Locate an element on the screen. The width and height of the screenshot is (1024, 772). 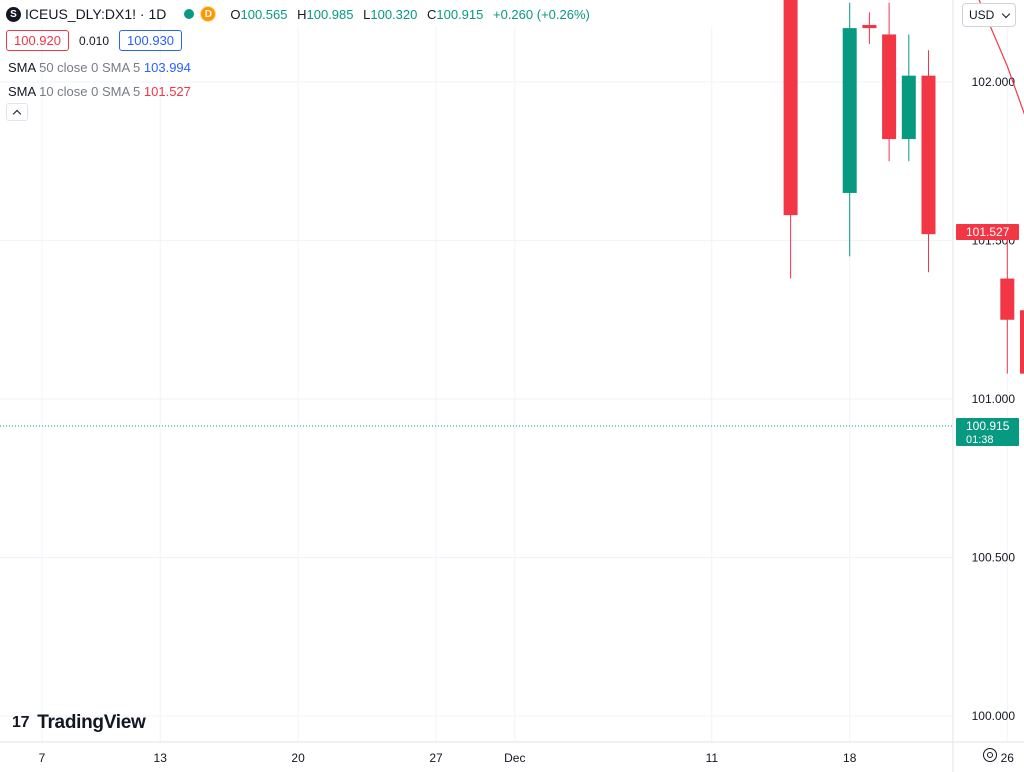
price-axis-label: 101.527 is located at coordinates (988, 232).